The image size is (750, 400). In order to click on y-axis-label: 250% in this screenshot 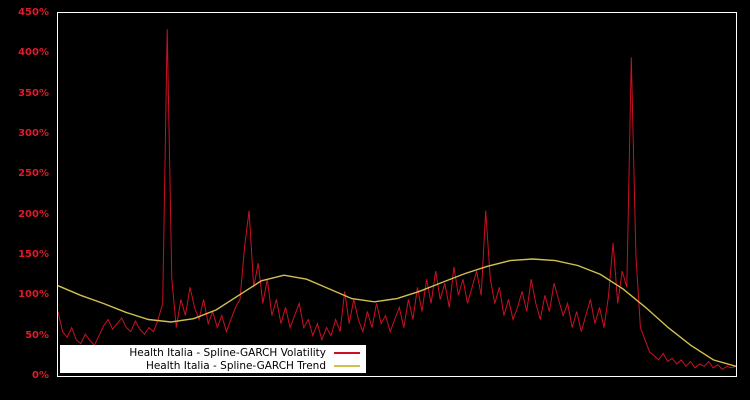, I will do `click(33, 174)`.